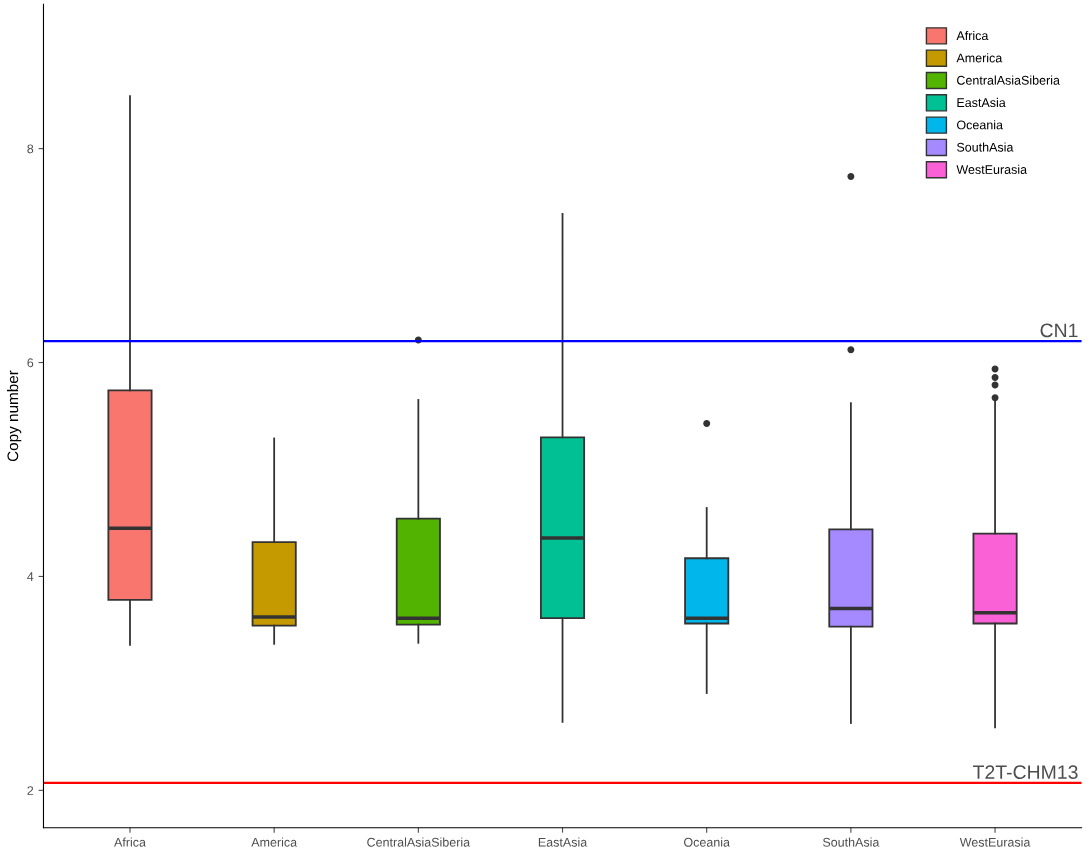 Image resolution: width=1087 pixels, height=849 pixels. What do you see at coordinates (972, 35) in the screenshot?
I see `legend-label: Africa` at bounding box center [972, 35].